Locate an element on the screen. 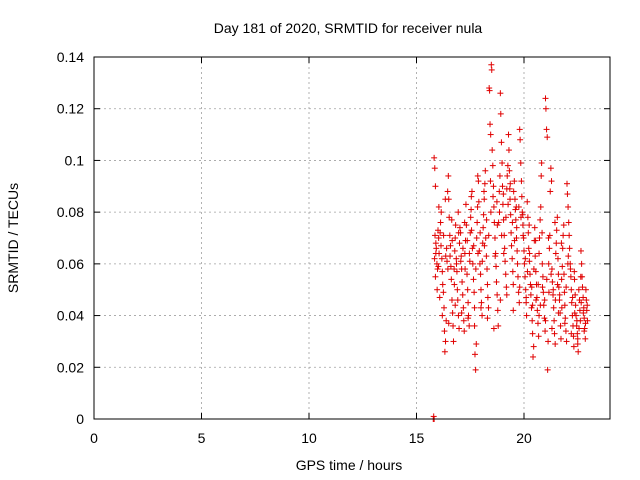 The height and width of the screenshot is (480, 640). y-tick-label: 0 is located at coordinates (80, 419).